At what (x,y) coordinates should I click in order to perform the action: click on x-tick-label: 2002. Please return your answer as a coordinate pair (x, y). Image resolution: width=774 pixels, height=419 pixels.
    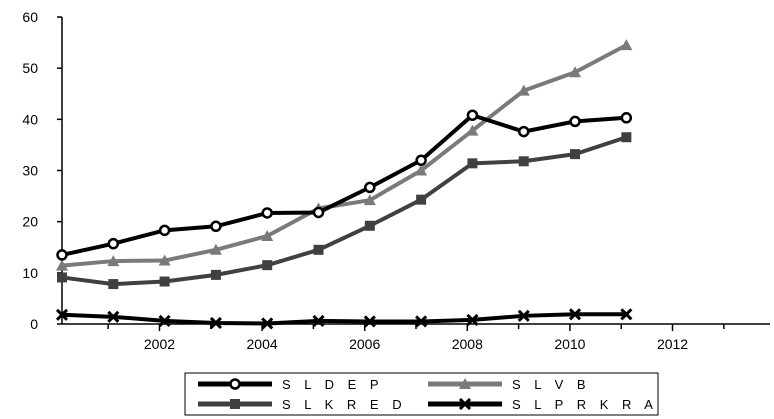
    Looking at the image, I should click on (159, 344).